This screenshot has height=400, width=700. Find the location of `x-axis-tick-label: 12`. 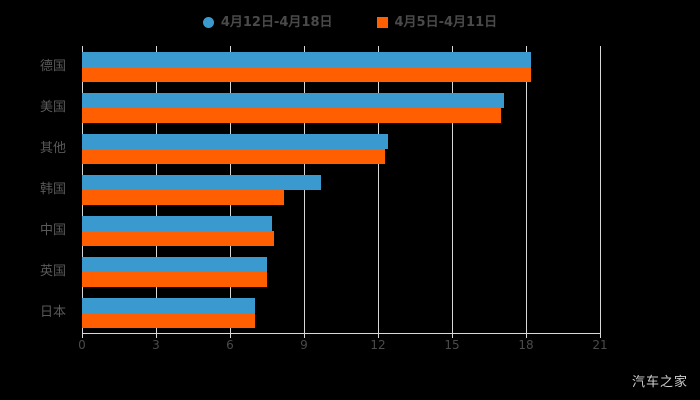

x-axis-tick-label: 12 is located at coordinates (378, 345).